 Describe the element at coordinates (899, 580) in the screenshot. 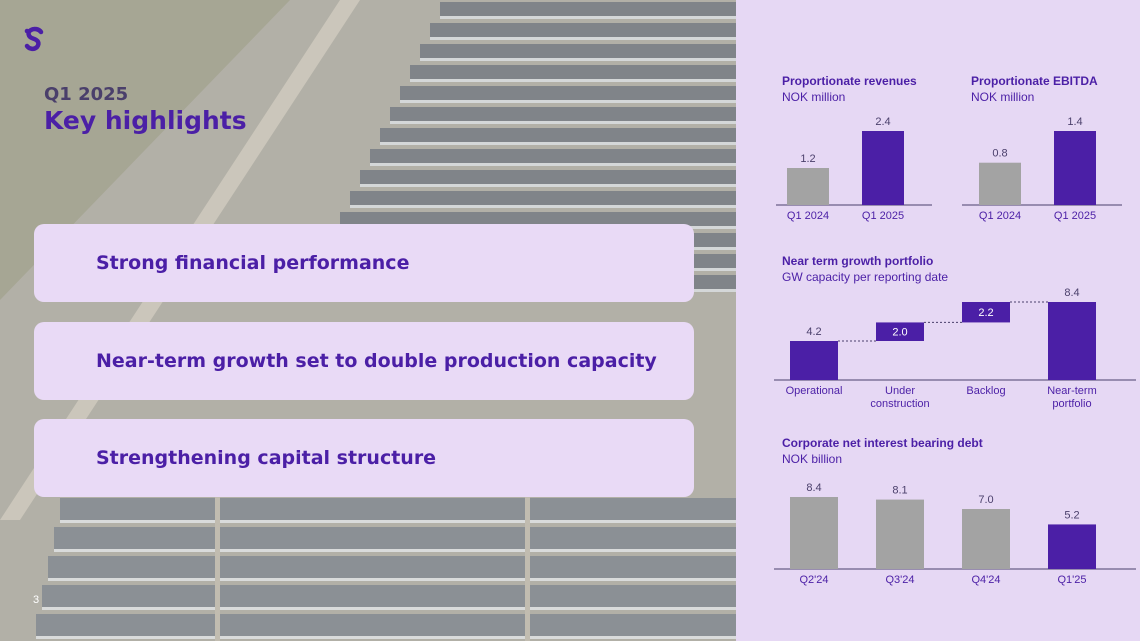

I see `category-label: Q3'24` at that location.